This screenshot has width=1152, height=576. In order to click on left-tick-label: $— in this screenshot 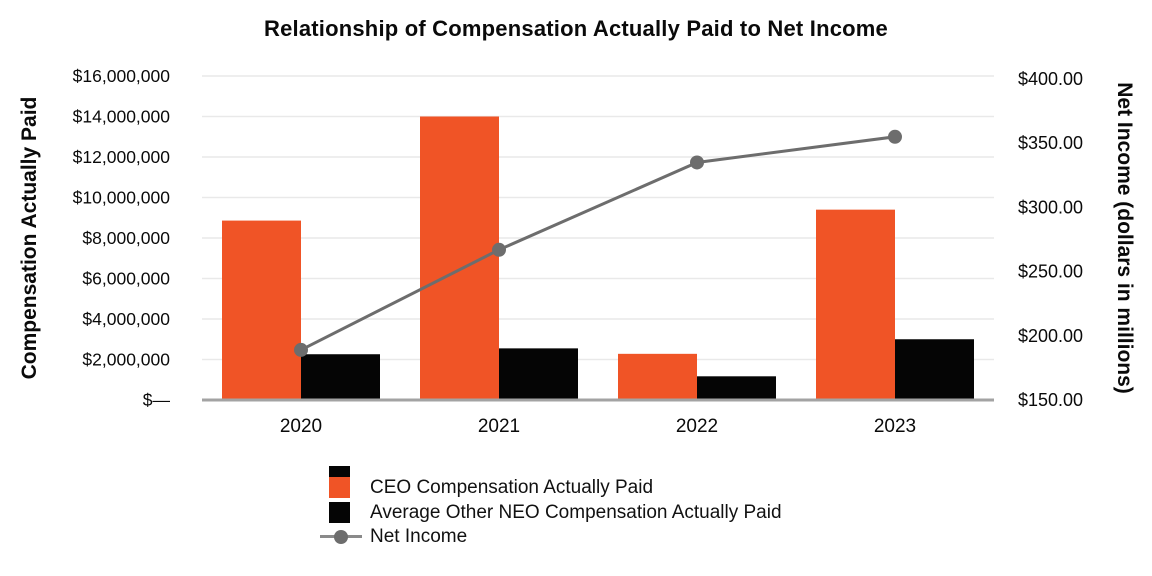, I will do `click(157, 400)`.